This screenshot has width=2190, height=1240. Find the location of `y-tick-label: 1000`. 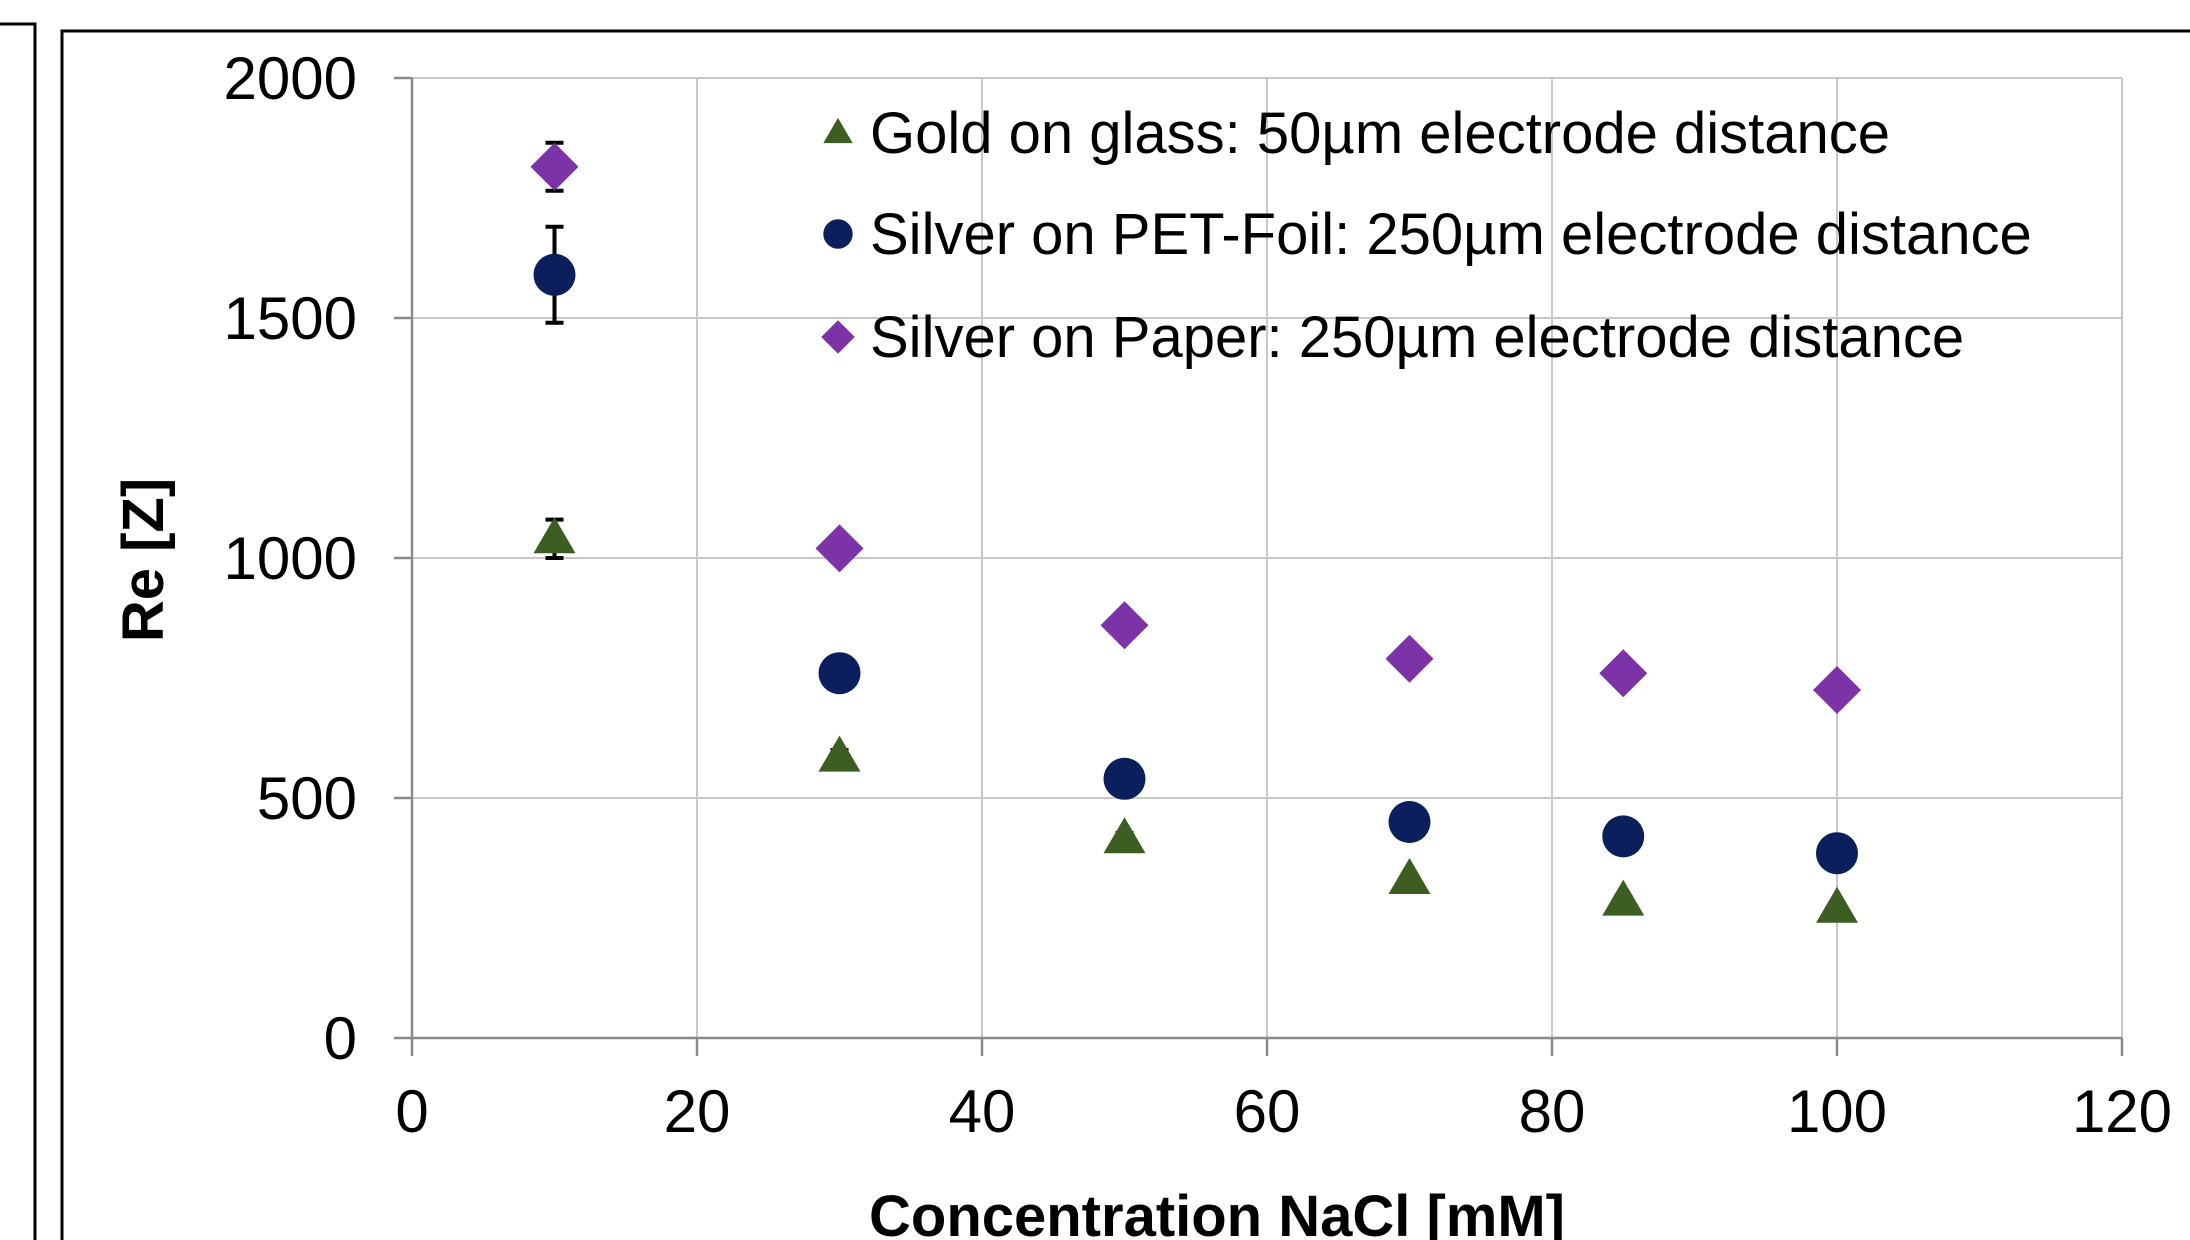

y-tick-label: 1000 is located at coordinates (290, 558).